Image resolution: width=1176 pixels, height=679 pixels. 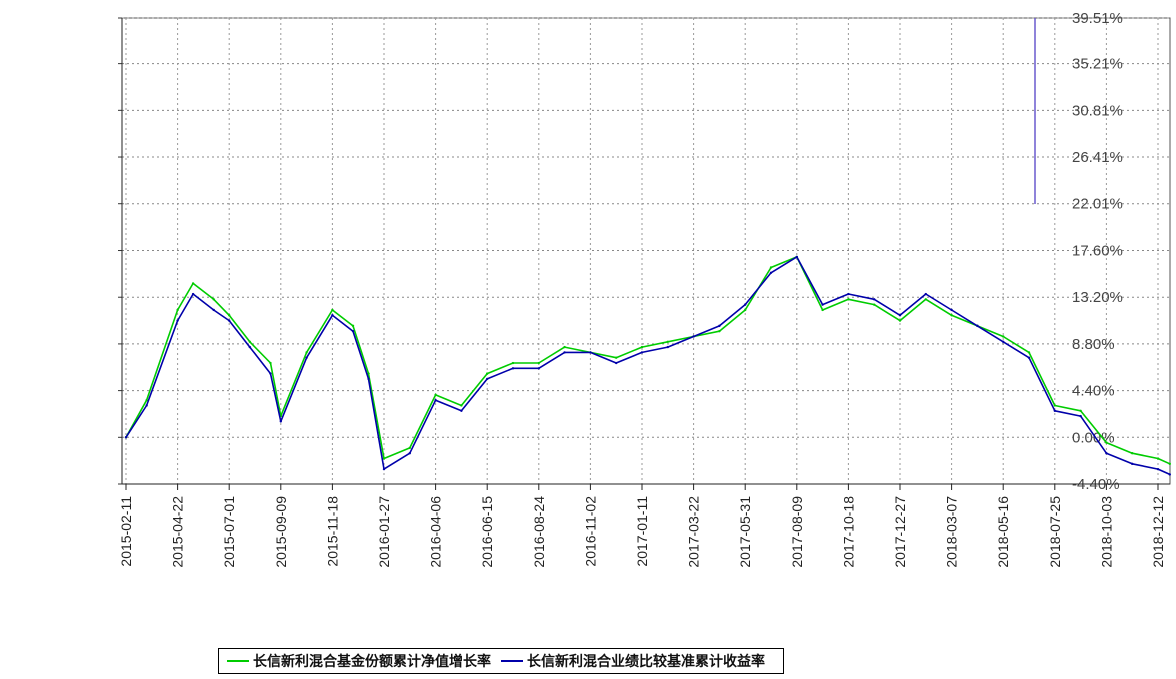 What do you see at coordinates (1093, 344) in the screenshot?
I see `y-tick-label: 8.80%` at bounding box center [1093, 344].